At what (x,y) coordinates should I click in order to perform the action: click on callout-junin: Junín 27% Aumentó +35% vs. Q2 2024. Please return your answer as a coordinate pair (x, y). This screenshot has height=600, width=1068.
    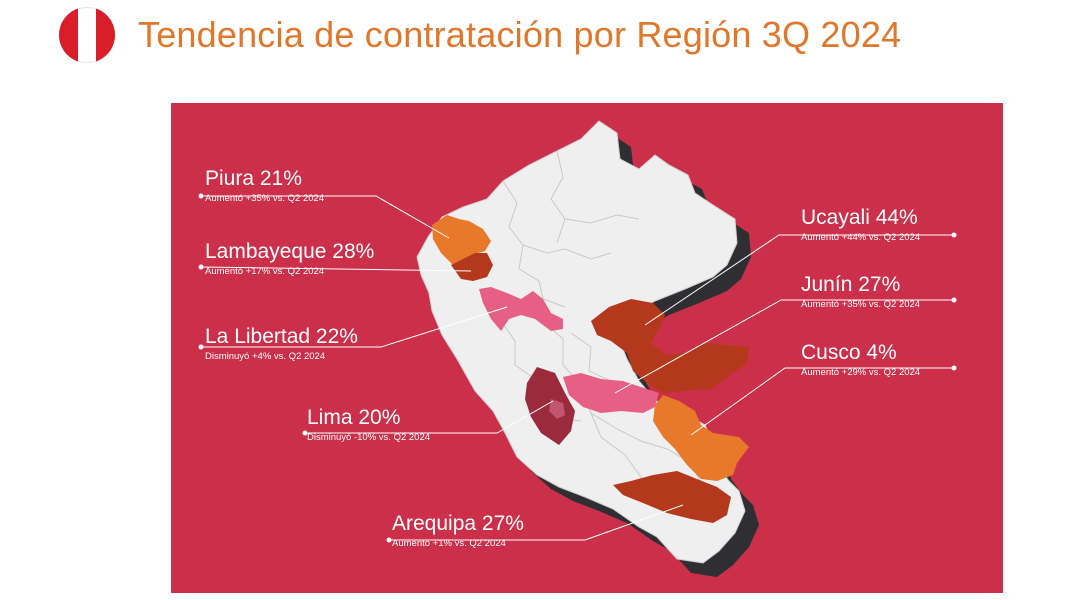
    Looking at the image, I should click on (860, 292).